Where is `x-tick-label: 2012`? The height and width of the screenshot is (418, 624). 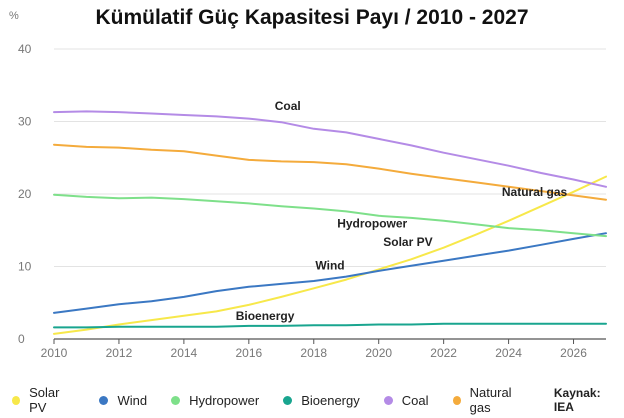 x-tick-label: 2012 is located at coordinates (119, 353).